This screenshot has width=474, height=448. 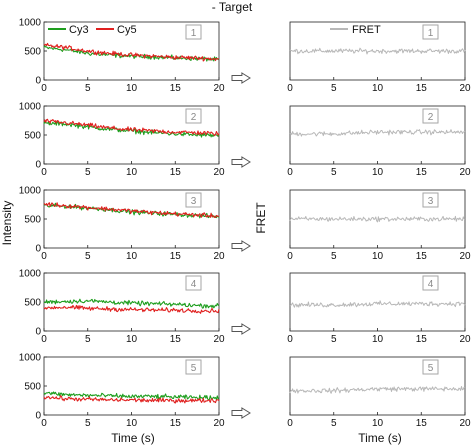 I want to click on left-x-axis-title: Time (s), so click(x=133, y=438).